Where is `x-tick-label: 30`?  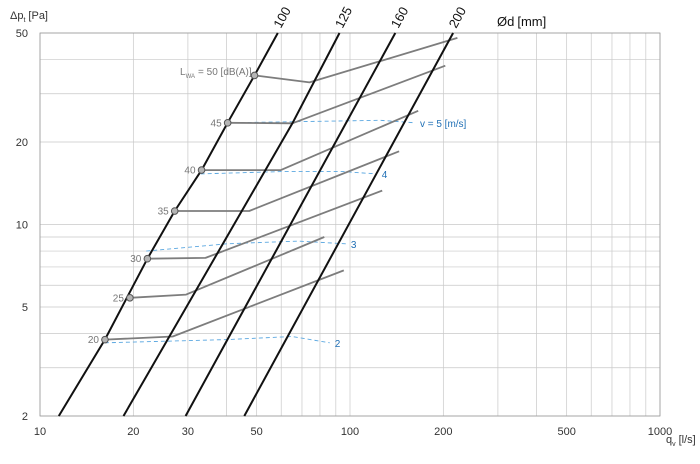
x-tick-label: 30 is located at coordinates (188, 432).